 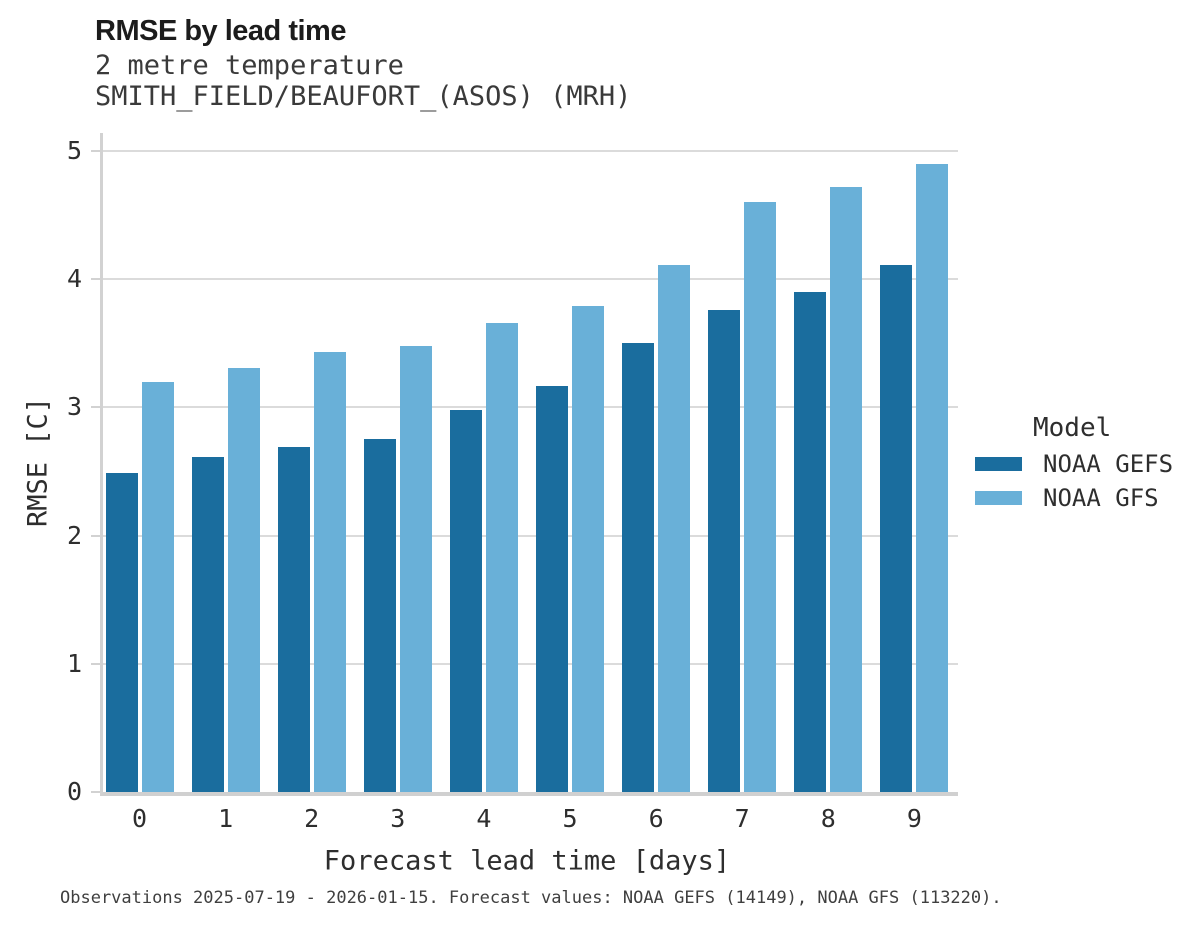 I want to click on legend-items: NOAA GEFS NOAA GFS, so click(x=1082, y=481).